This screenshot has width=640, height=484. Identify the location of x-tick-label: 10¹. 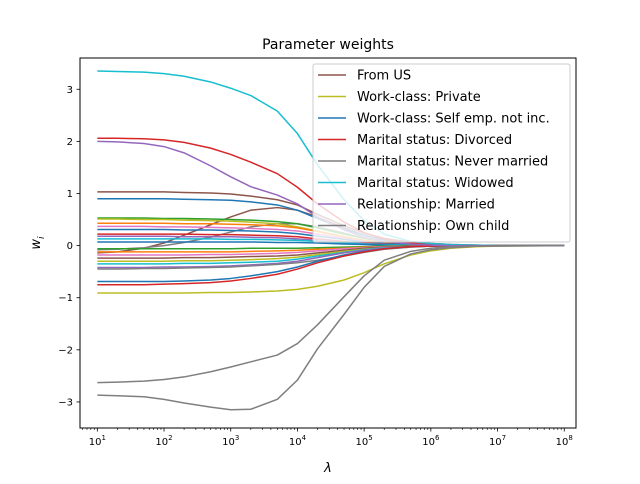
(97, 441).